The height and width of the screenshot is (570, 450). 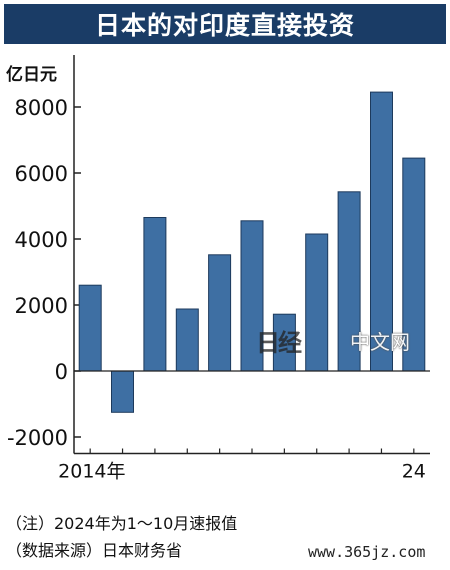 I want to click on y-tick-label: 2000, so click(x=41, y=306).